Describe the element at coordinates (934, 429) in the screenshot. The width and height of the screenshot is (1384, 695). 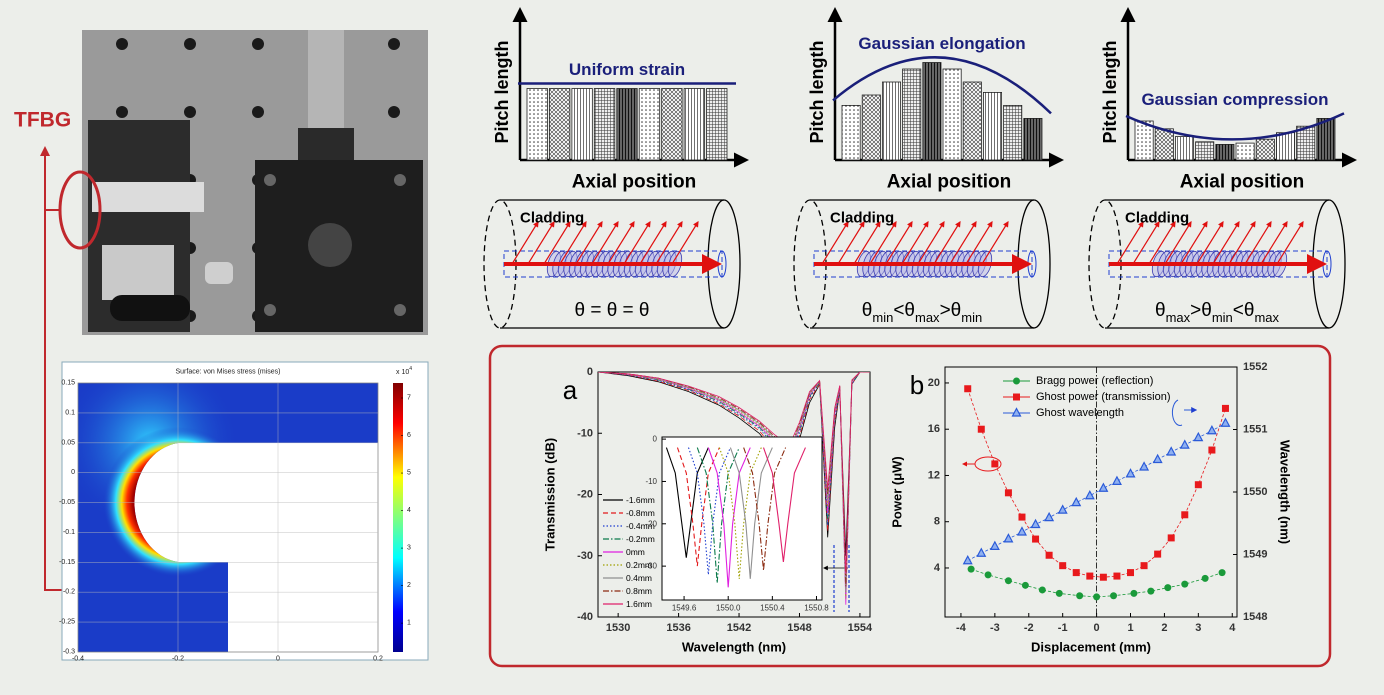
I see `y-tick-label: 16` at that location.